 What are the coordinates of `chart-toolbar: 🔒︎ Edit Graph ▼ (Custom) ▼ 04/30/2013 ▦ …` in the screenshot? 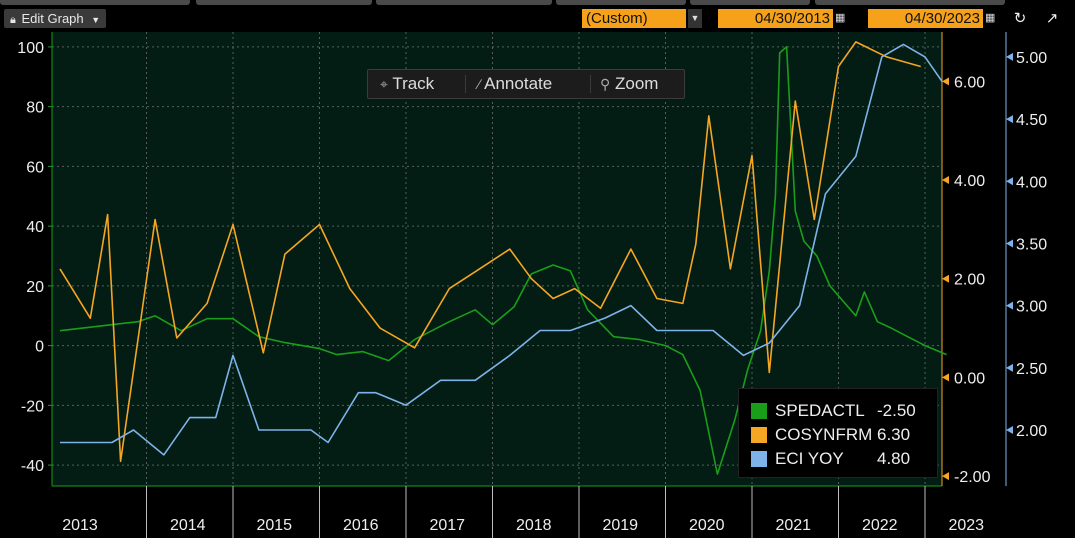 It's located at (537, 19).